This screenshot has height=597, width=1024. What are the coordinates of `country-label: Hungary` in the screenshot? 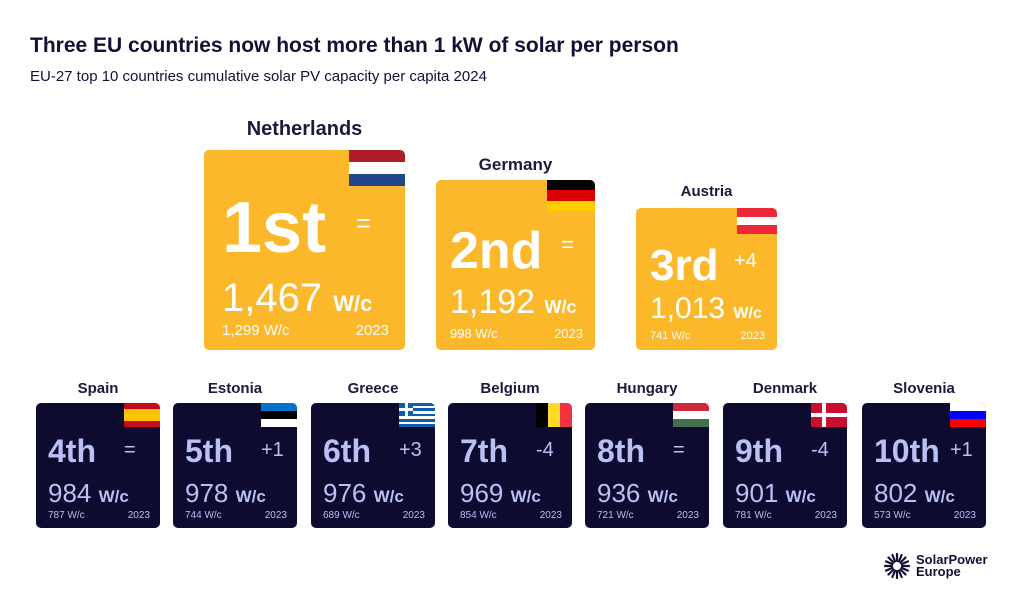 It's located at (647, 388).